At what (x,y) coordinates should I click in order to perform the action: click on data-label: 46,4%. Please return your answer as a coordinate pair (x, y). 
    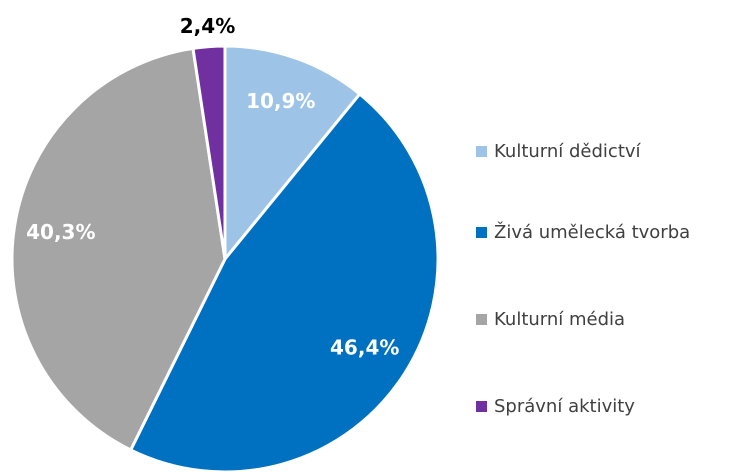
    Looking at the image, I should click on (364, 347).